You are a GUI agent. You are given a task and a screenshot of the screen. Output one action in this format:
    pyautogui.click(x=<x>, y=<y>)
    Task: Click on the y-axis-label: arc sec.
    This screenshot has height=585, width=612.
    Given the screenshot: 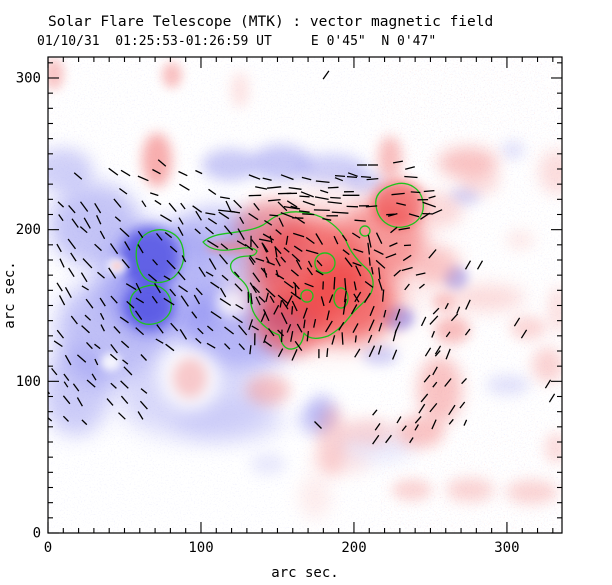 What is the action you would take?
    pyautogui.click(x=10, y=294)
    